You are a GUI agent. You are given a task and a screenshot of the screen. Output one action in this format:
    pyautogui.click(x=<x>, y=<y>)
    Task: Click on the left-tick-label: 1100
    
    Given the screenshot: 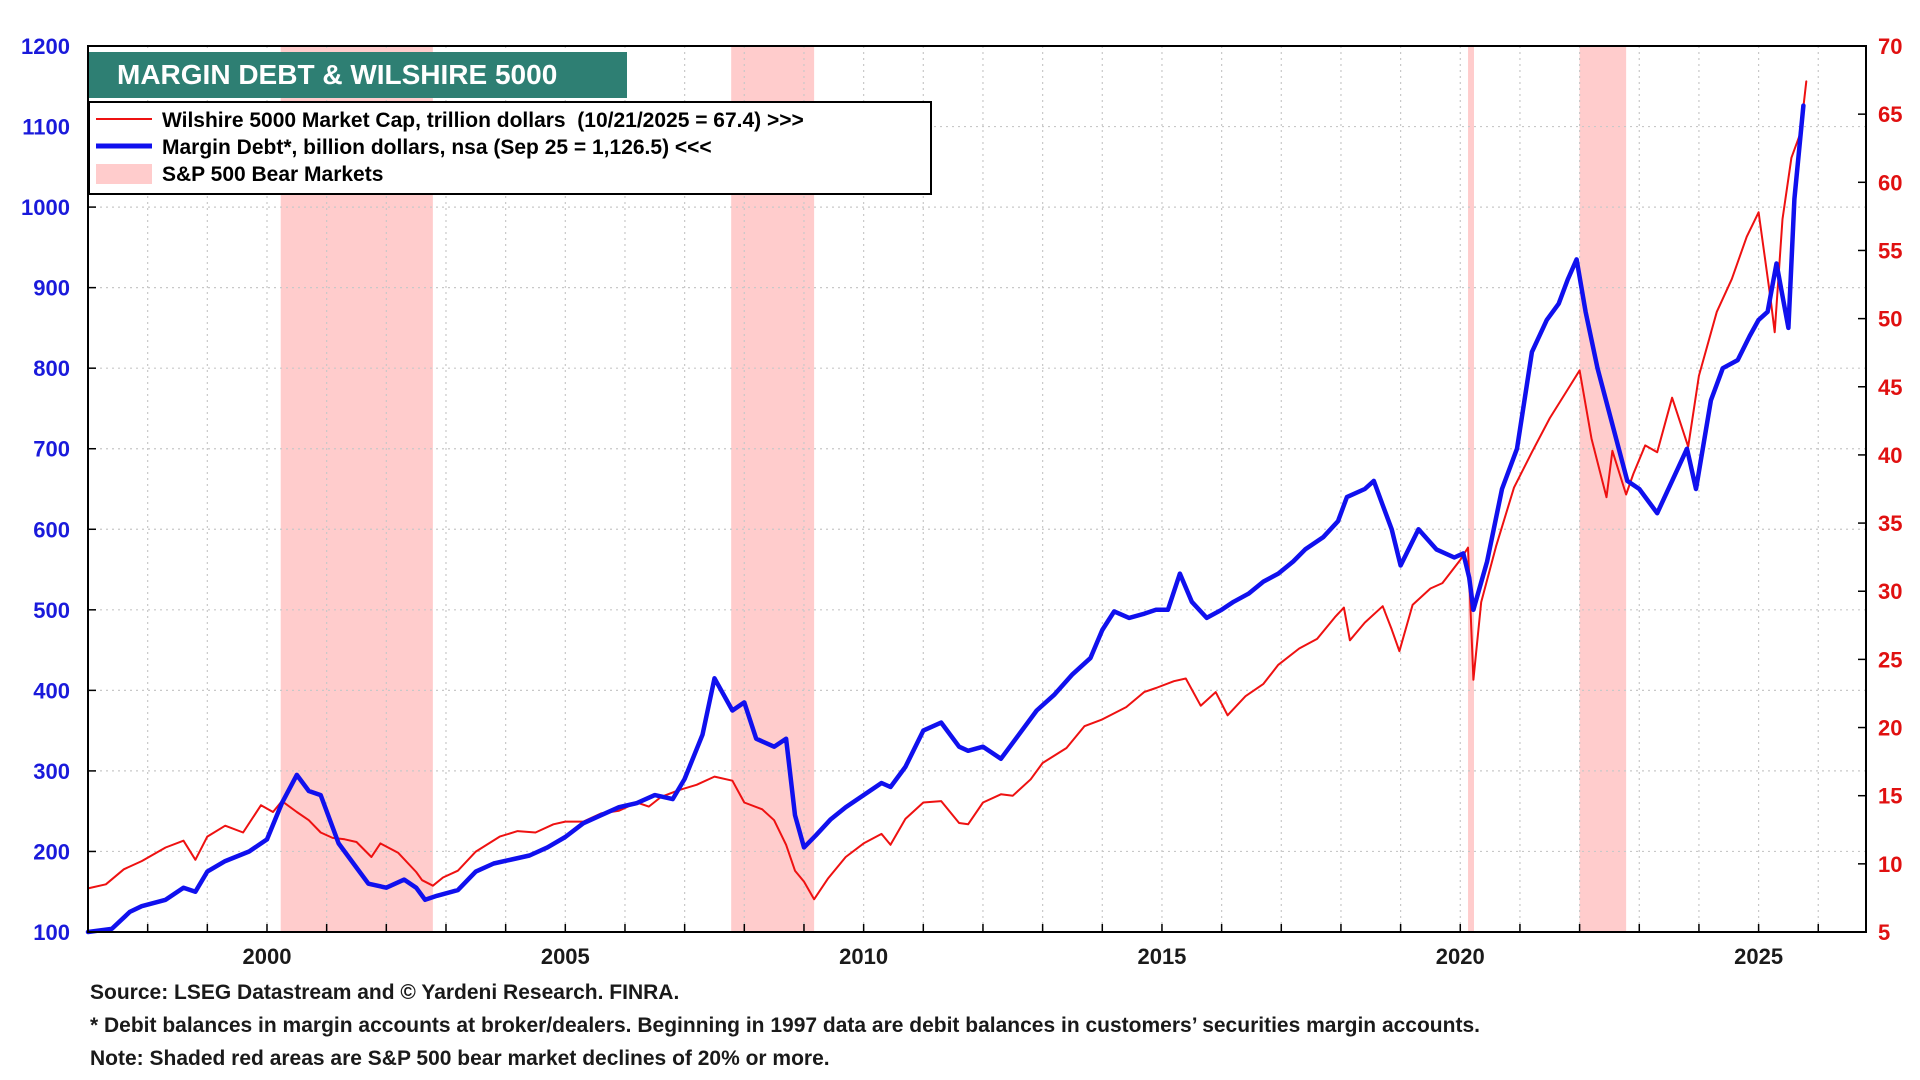 What is the action you would take?
    pyautogui.click(x=46, y=127)
    